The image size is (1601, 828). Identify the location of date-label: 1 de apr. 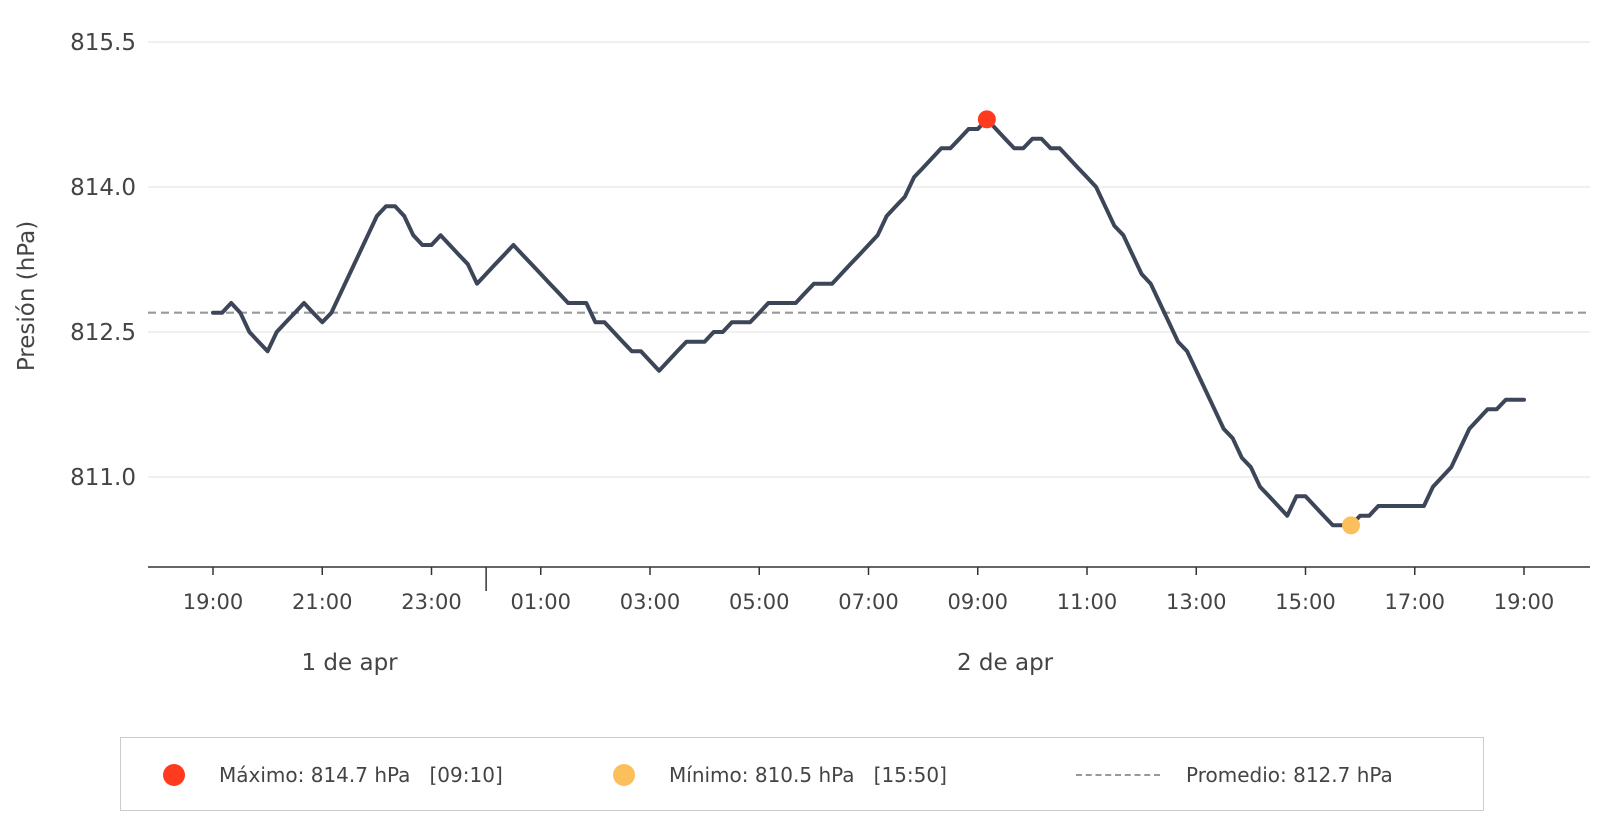
(349, 663).